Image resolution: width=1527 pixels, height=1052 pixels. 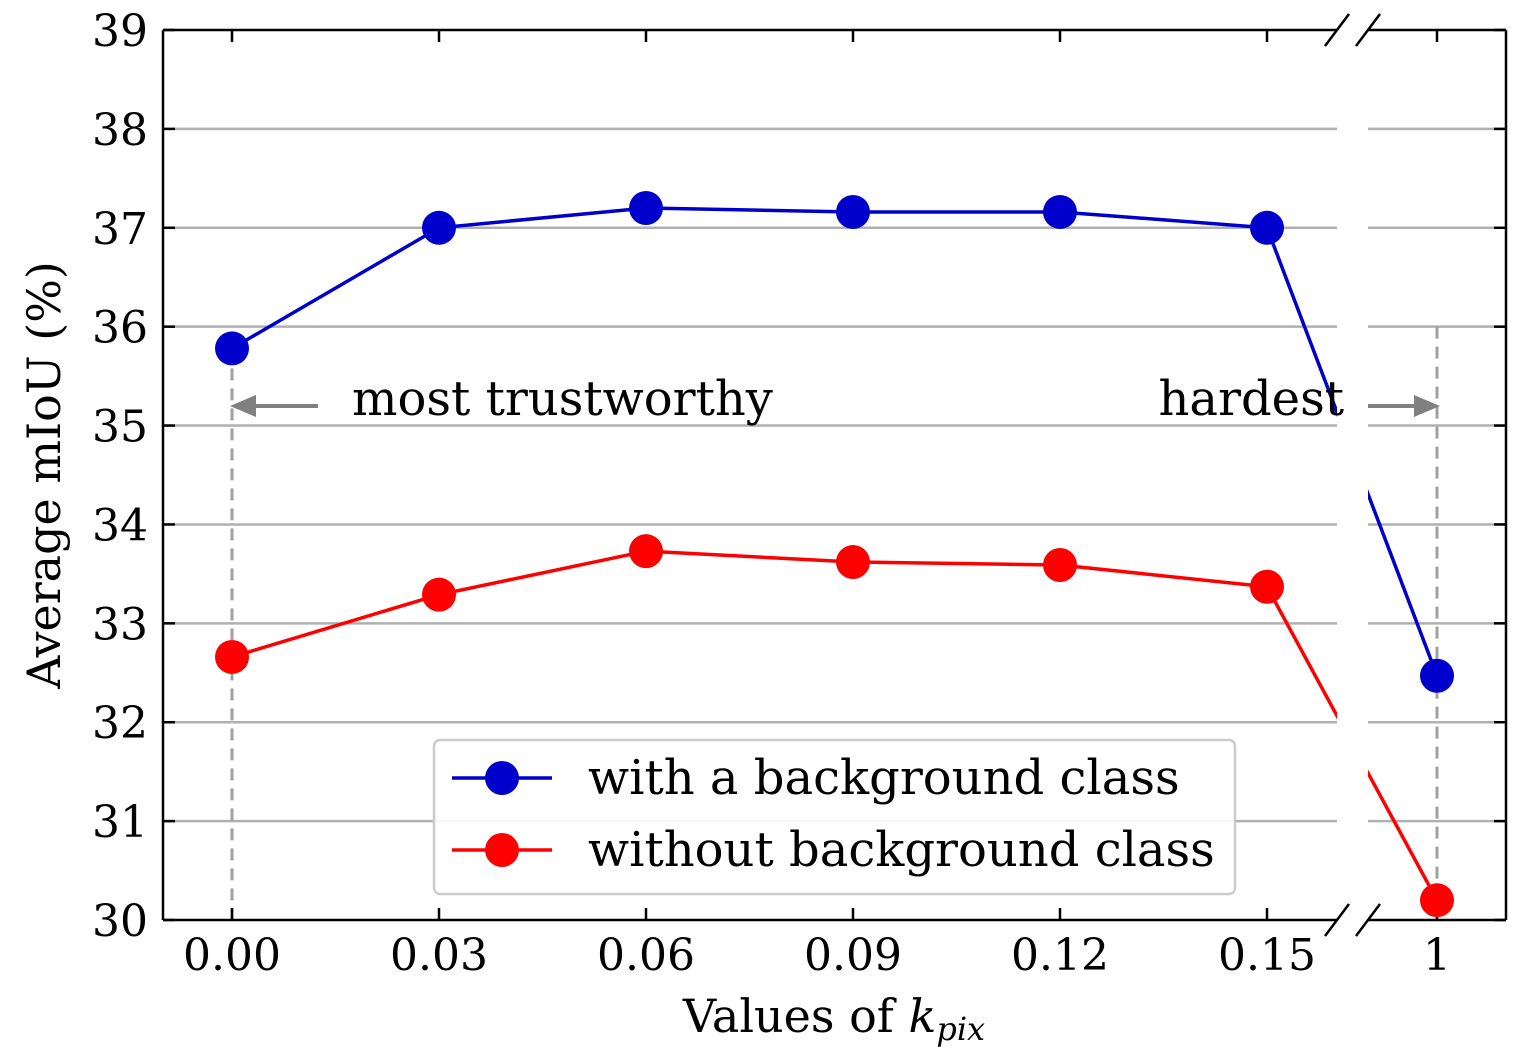 What do you see at coordinates (502, 778) in the screenshot?
I see `legend-marker-with-background` at bounding box center [502, 778].